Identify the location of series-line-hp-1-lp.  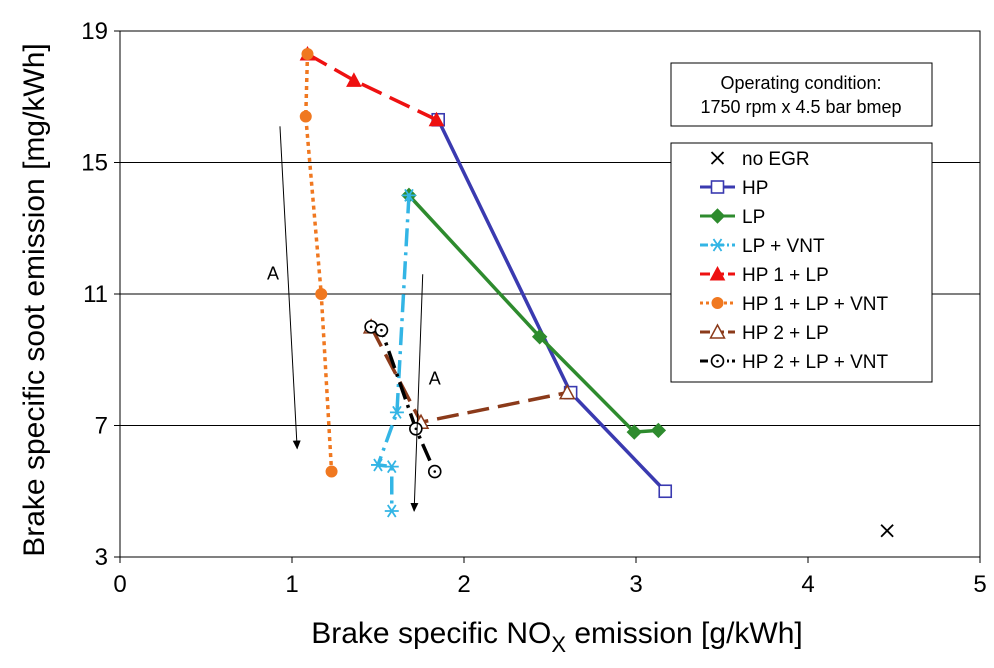
(372, 87).